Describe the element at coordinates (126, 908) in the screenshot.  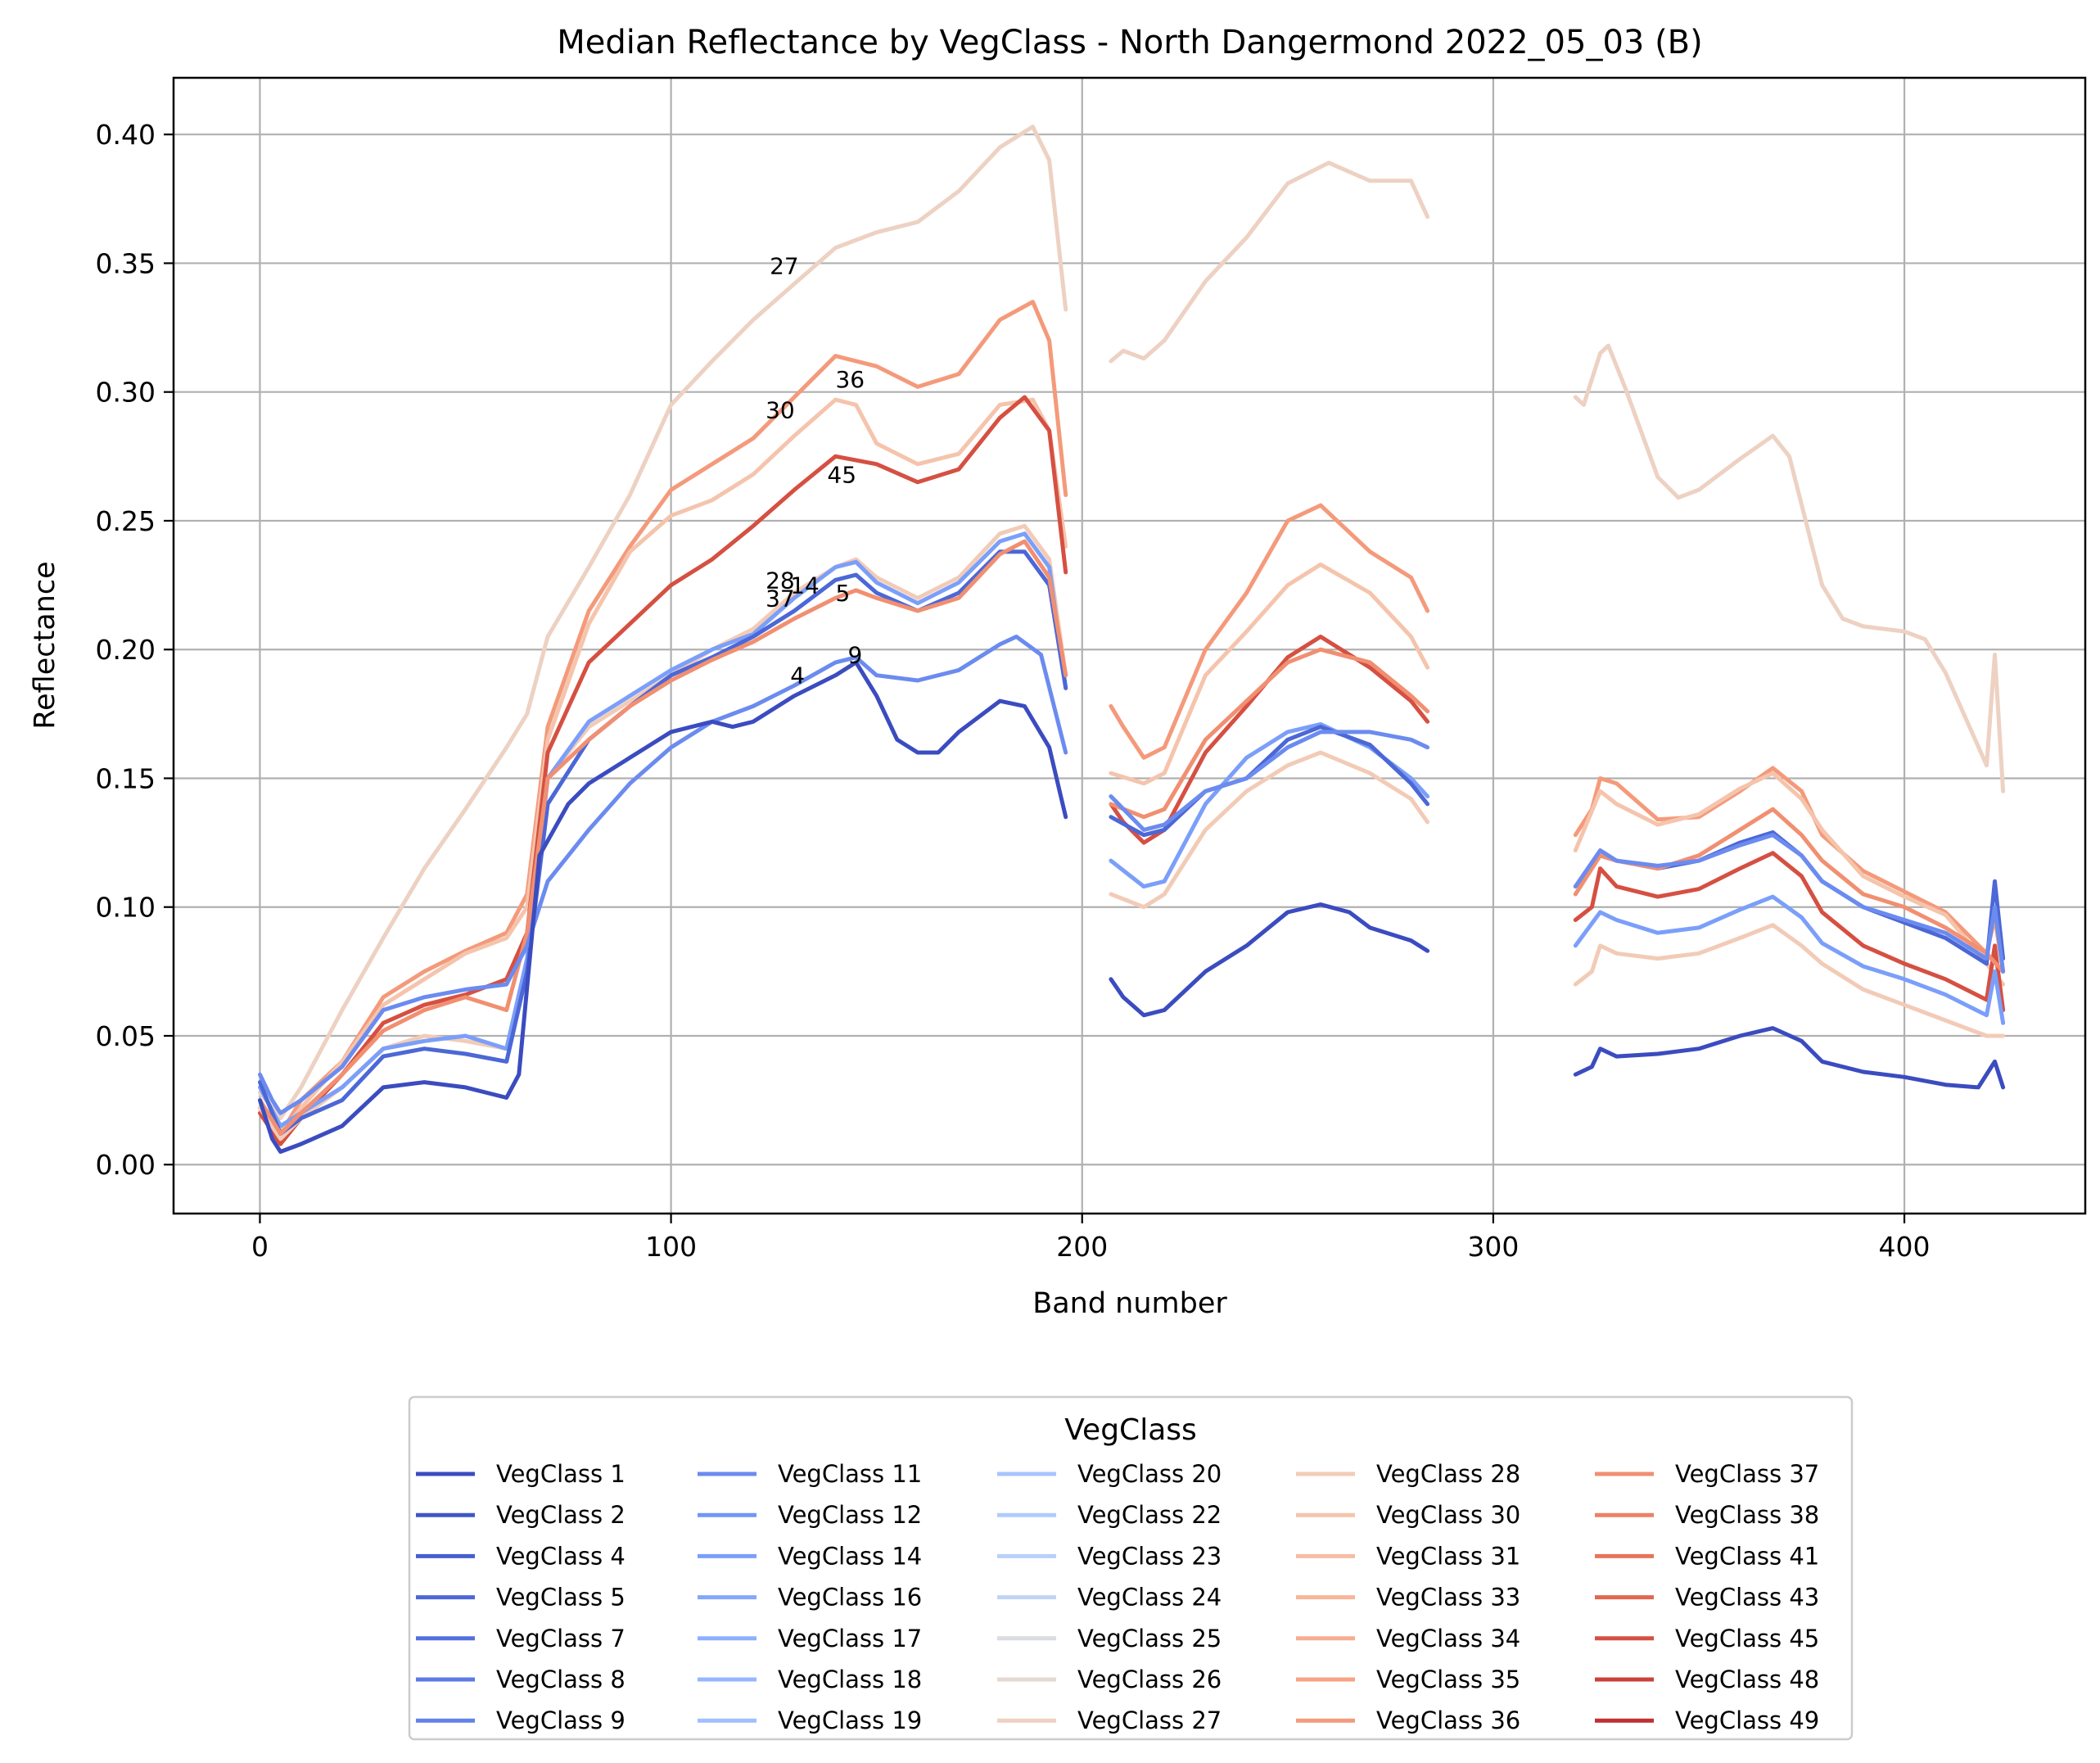
I see `y-tick-label: 0.10` at that location.